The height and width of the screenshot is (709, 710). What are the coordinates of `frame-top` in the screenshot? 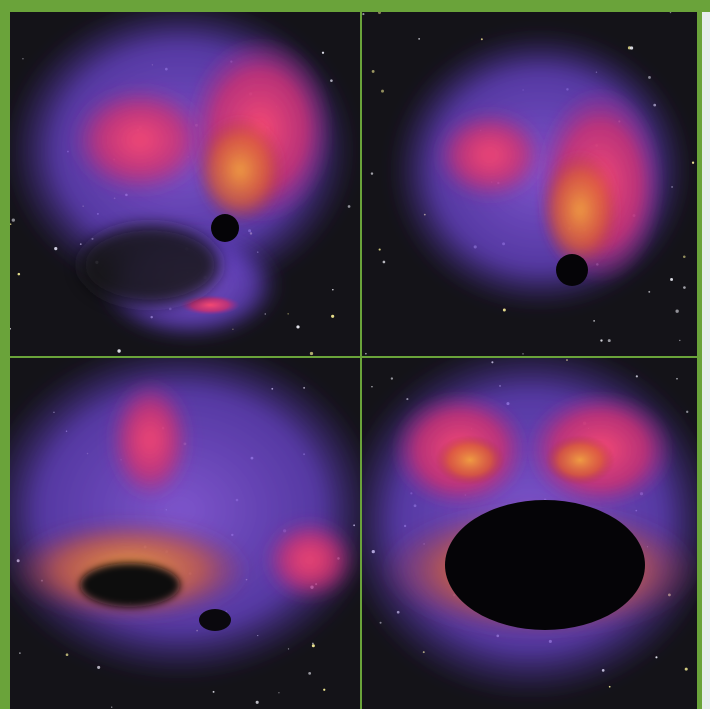 It's located at (355, 6).